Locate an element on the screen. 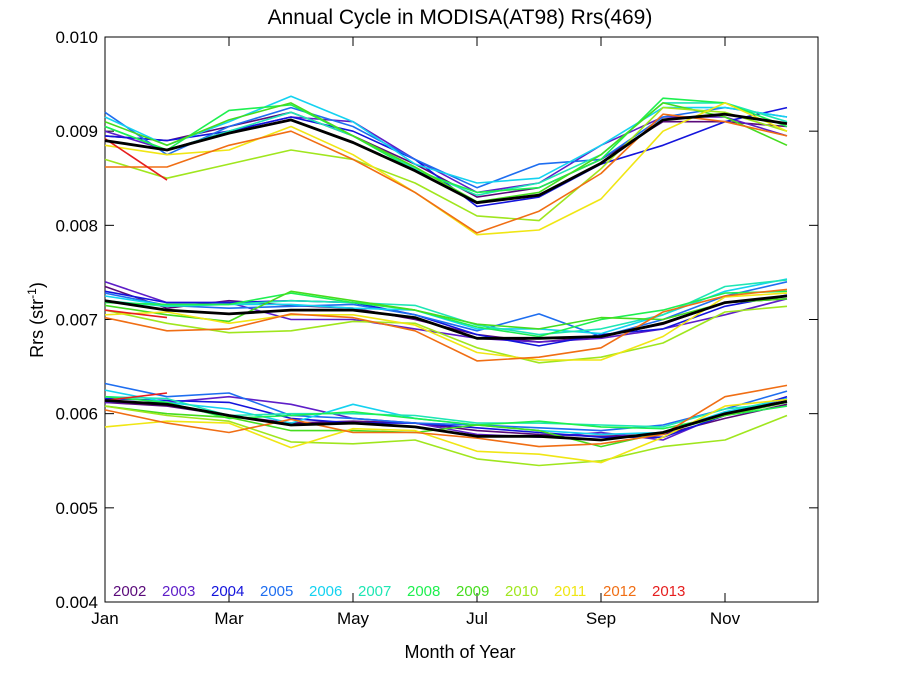 The image size is (900, 675). chart-title: Annual Cycle in MODISA(AT98) Rrs(469) is located at coordinates (460, 17).